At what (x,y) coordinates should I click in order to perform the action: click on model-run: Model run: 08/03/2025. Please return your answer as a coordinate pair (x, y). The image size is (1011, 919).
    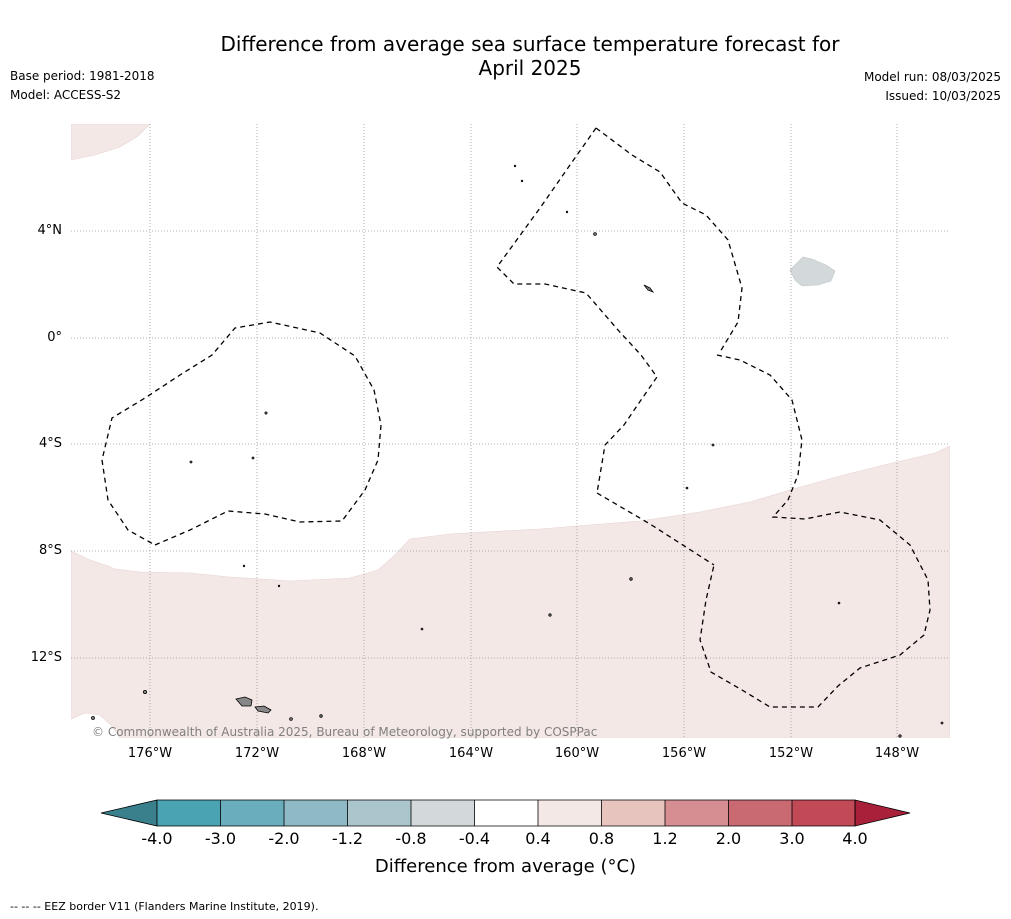
    Looking at the image, I should click on (932, 77).